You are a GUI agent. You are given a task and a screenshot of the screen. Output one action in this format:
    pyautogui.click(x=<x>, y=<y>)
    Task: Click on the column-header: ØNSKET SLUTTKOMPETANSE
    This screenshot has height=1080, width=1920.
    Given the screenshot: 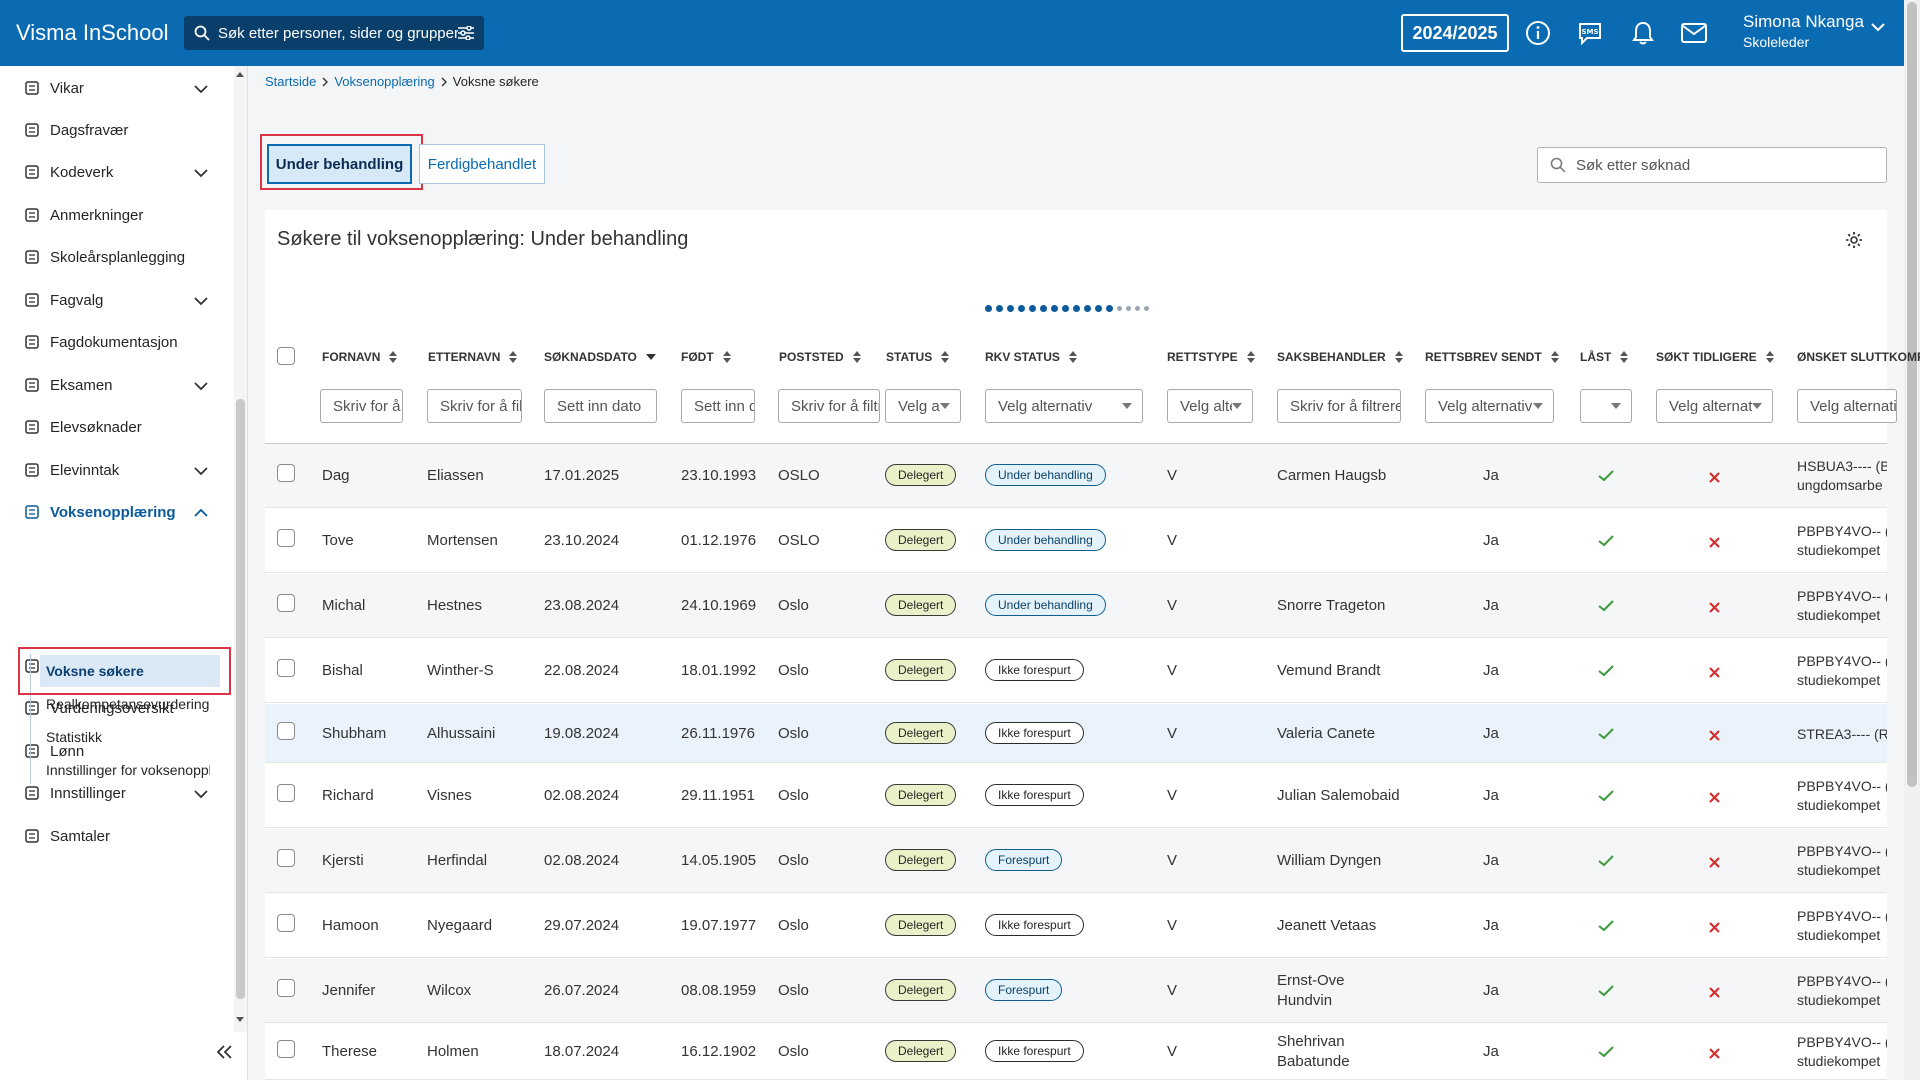 What is the action you would take?
    pyautogui.click(x=1858, y=357)
    